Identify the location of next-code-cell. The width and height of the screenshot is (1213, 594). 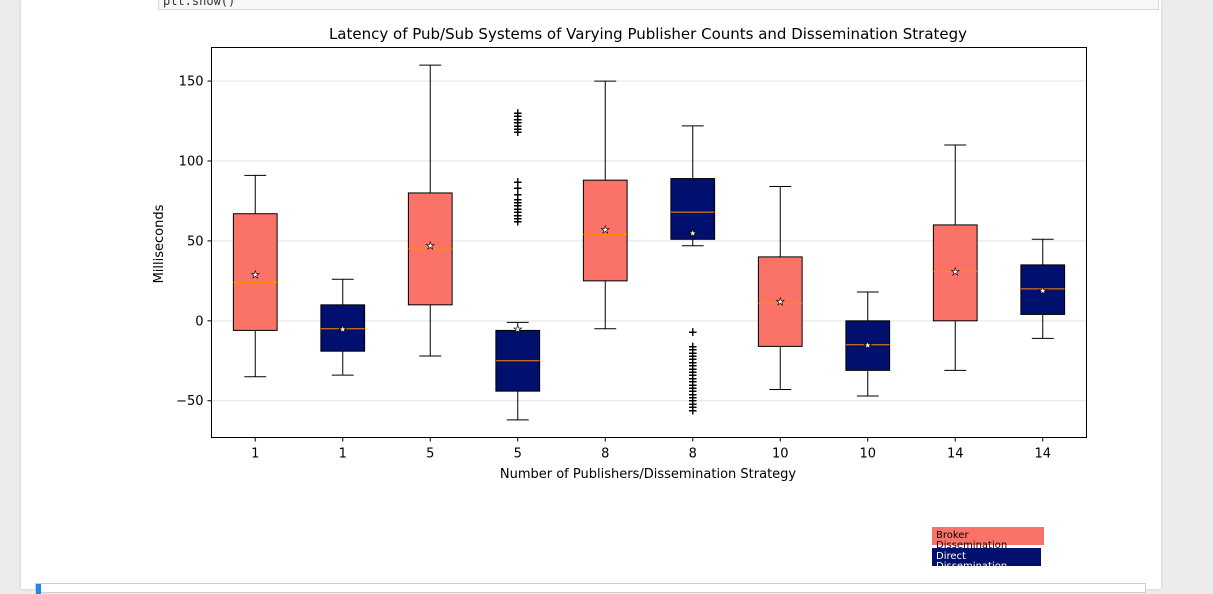
(590, 588).